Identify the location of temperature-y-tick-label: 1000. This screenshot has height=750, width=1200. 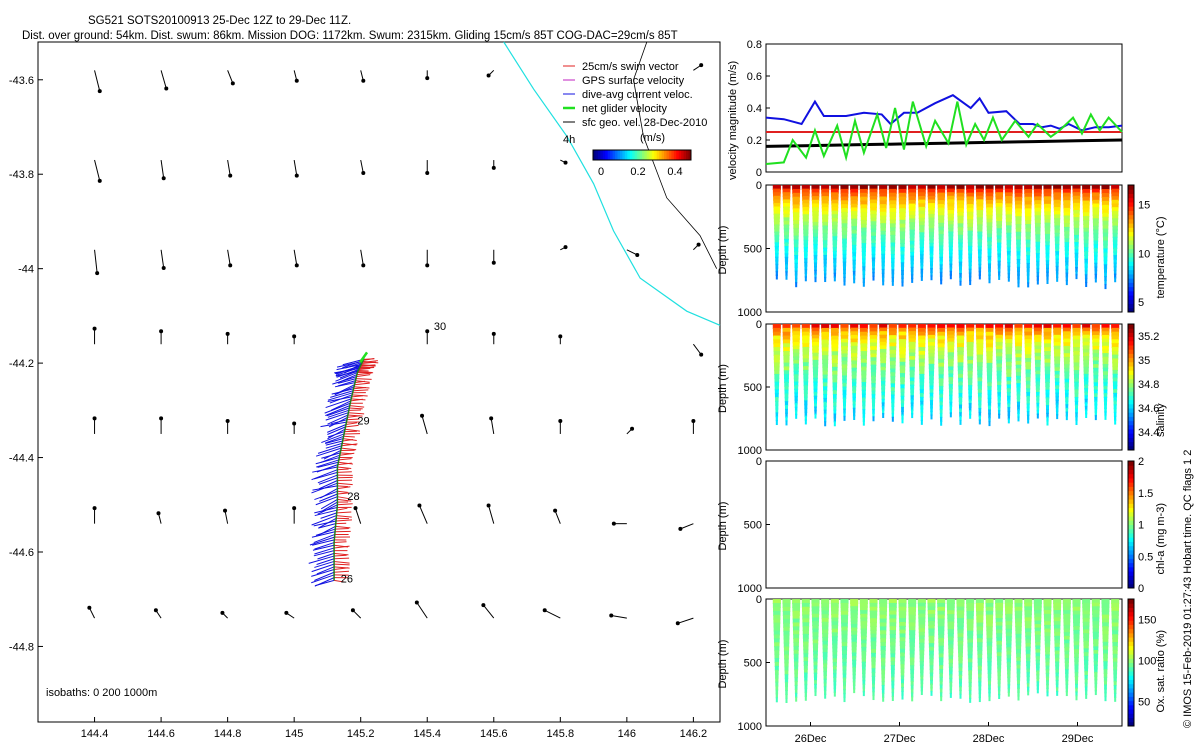
(750, 313).